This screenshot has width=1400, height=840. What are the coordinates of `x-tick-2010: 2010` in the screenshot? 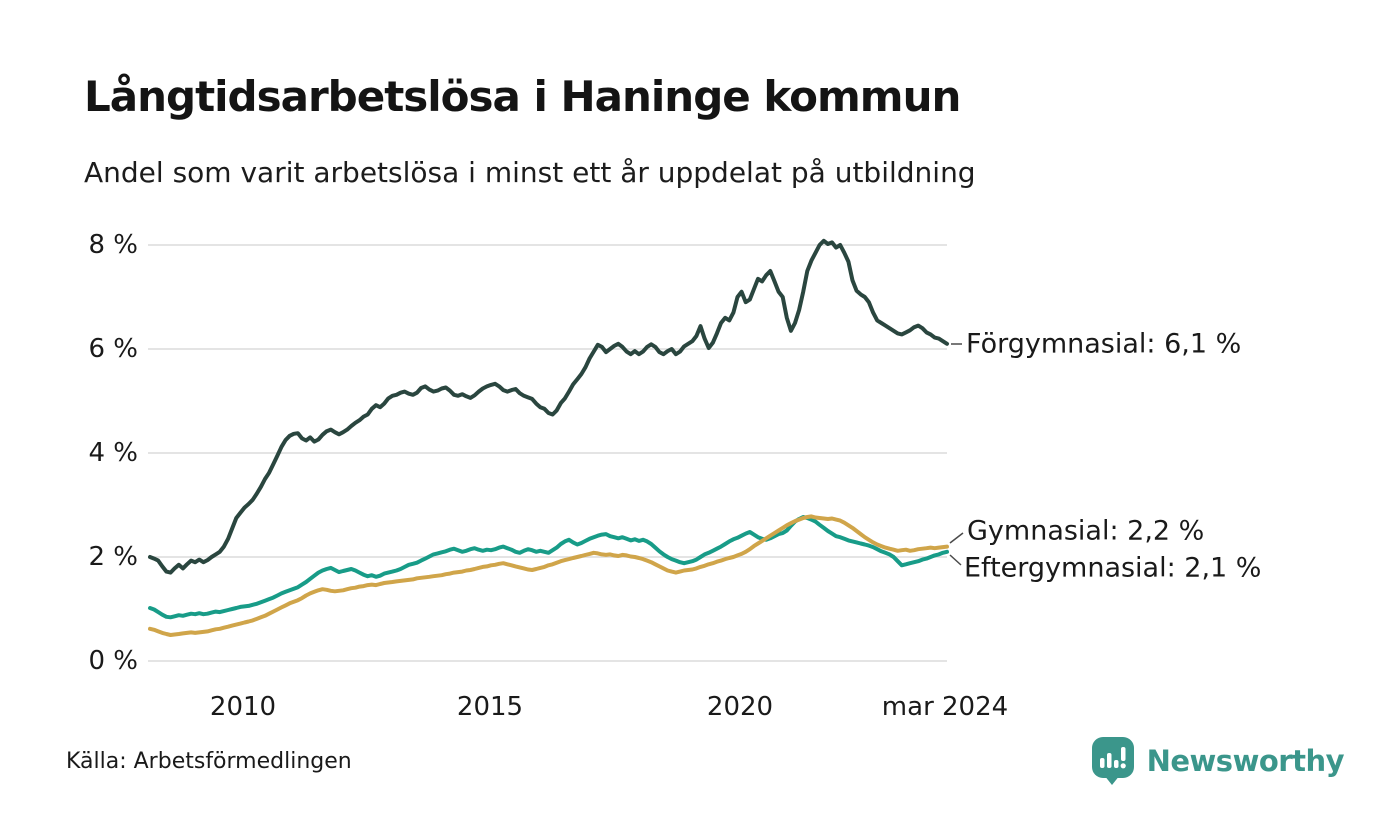 It's located at (243, 707).